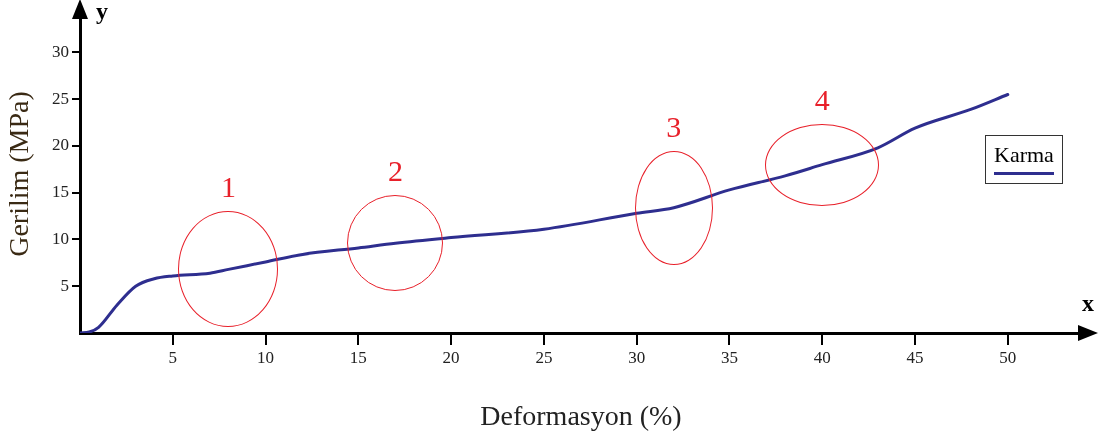 The width and height of the screenshot is (1098, 438). I want to click on annotation: y, so click(102, 12).